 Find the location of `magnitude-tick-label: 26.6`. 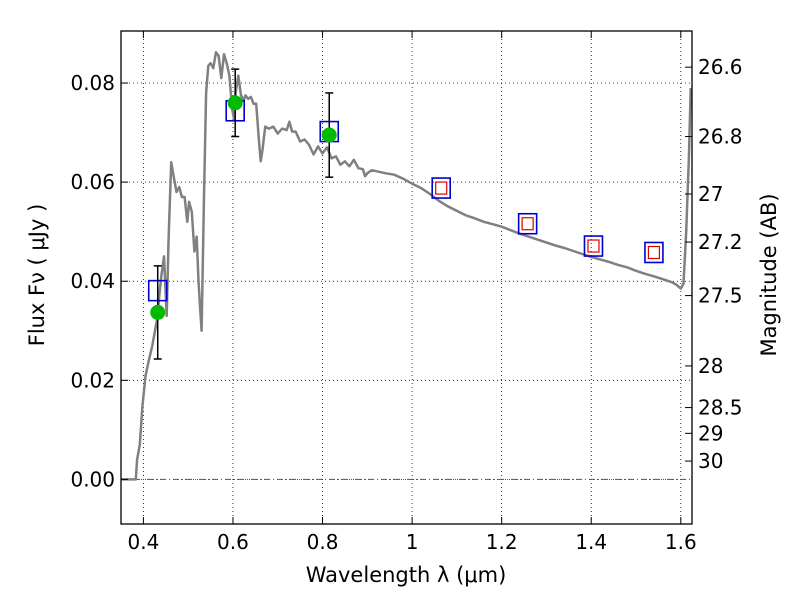

magnitude-tick-label: 26.6 is located at coordinates (720, 67).